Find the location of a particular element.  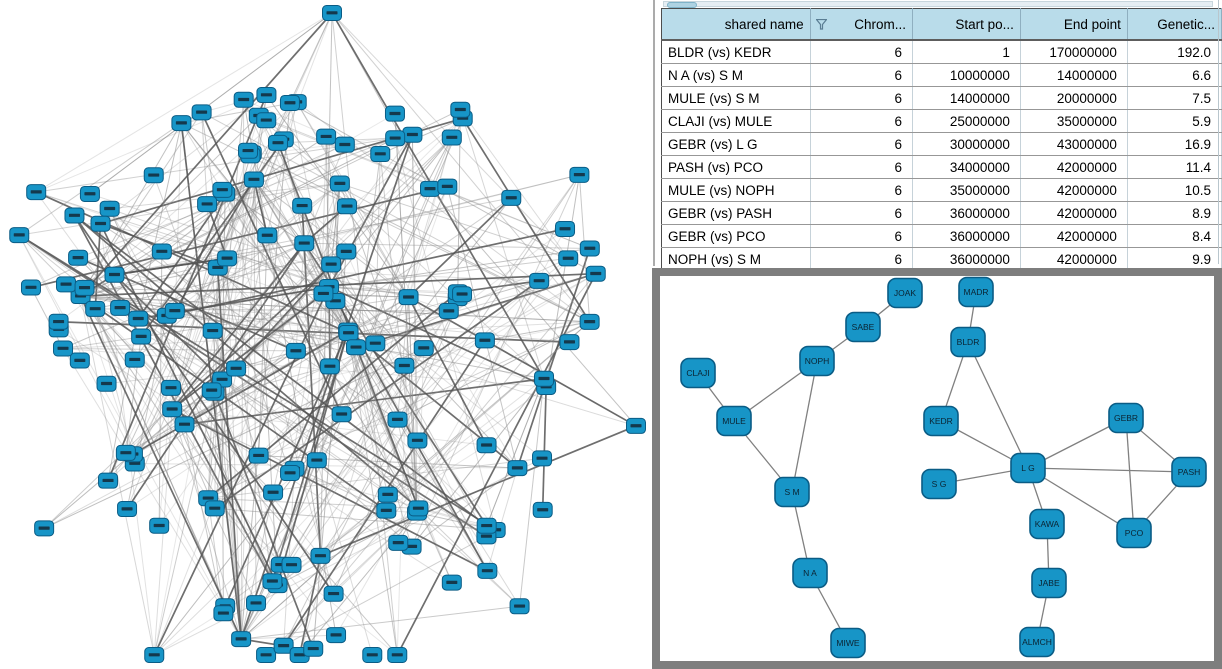

edge-LG-PASH is located at coordinates (1108, 470).